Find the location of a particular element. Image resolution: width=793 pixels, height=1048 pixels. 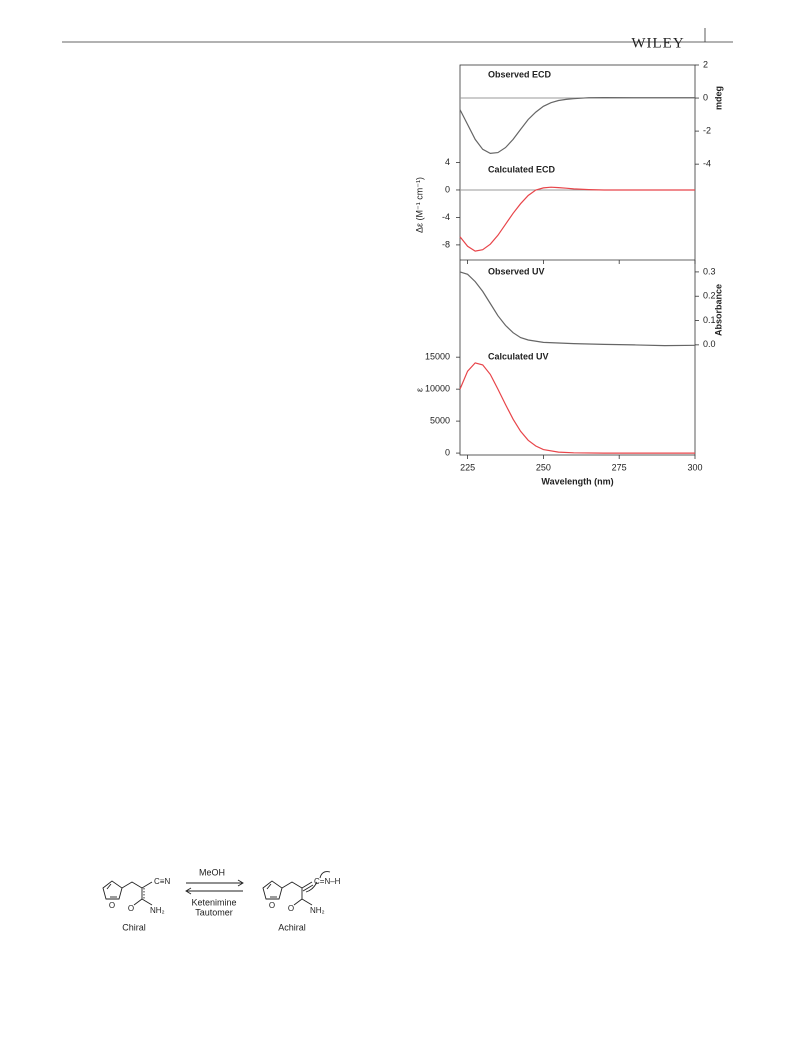

y-axis-label: Δε (M⁻¹ cm⁻¹) is located at coordinates (419, 205).